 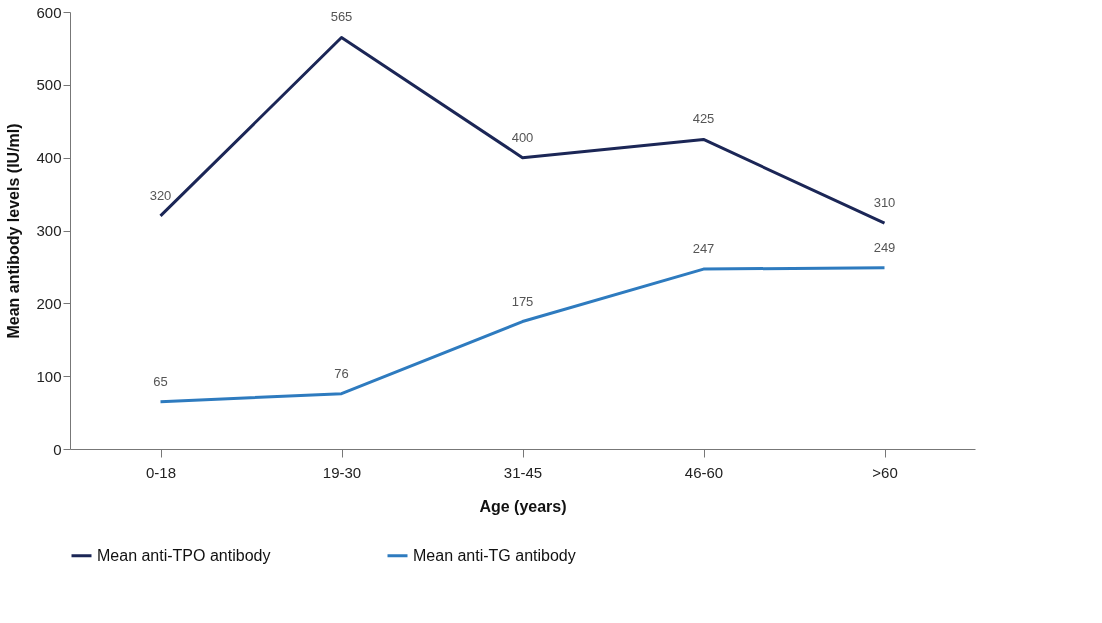 I want to click on data-label: 320, so click(x=160, y=195).